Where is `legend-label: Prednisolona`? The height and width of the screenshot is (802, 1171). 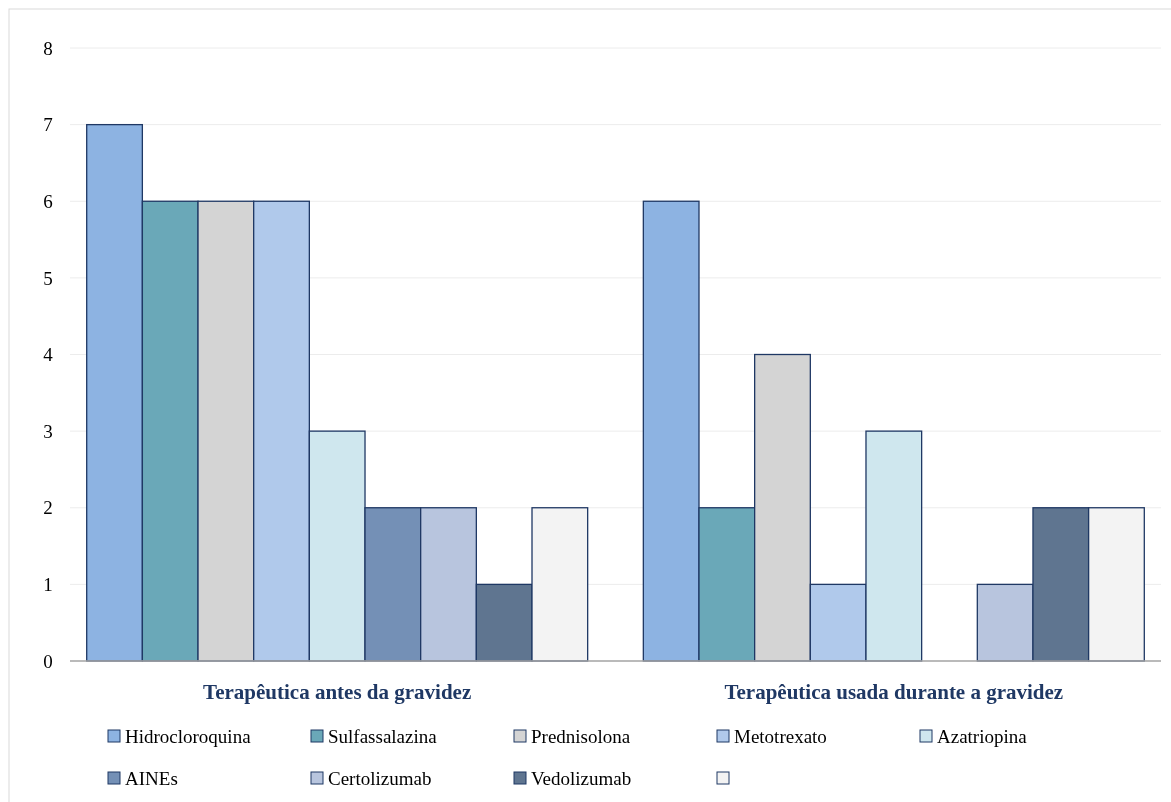
legend-label: Prednisolona is located at coordinates (581, 736).